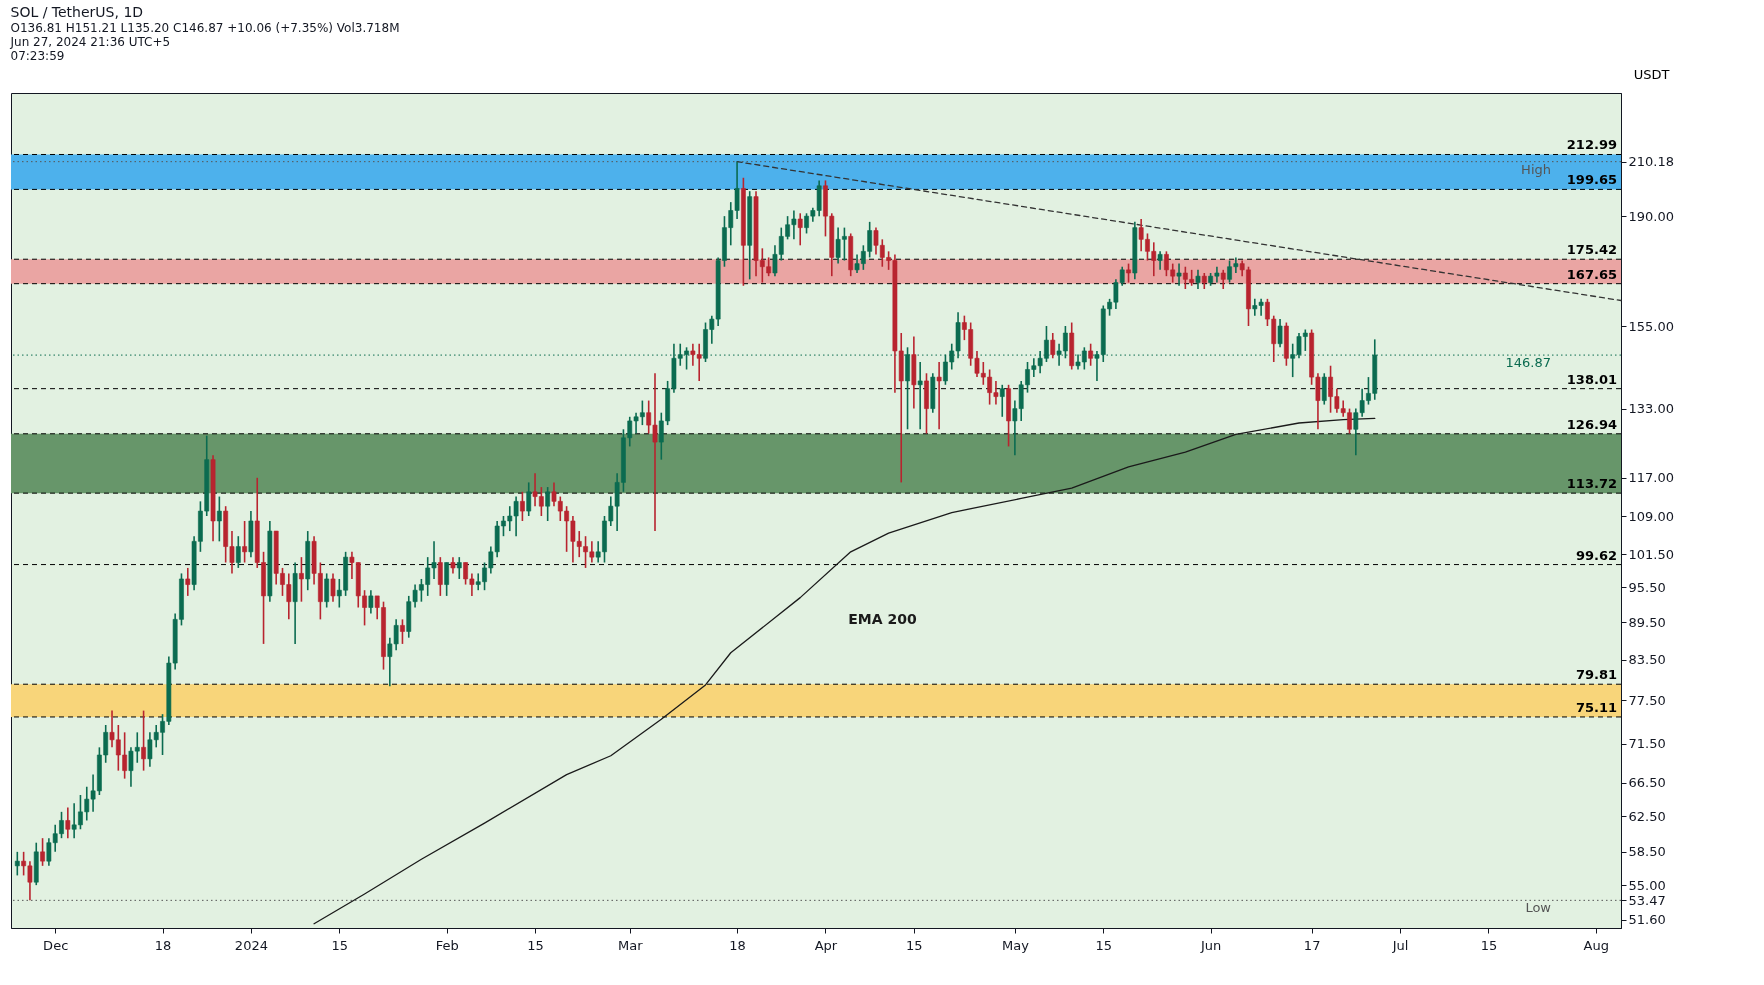 The width and height of the screenshot is (1764, 985). What do you see at coordinates (1647, 700) in the screenshot?
I see `y-tick-label: 77.50` at bounding box center [1647, 700].